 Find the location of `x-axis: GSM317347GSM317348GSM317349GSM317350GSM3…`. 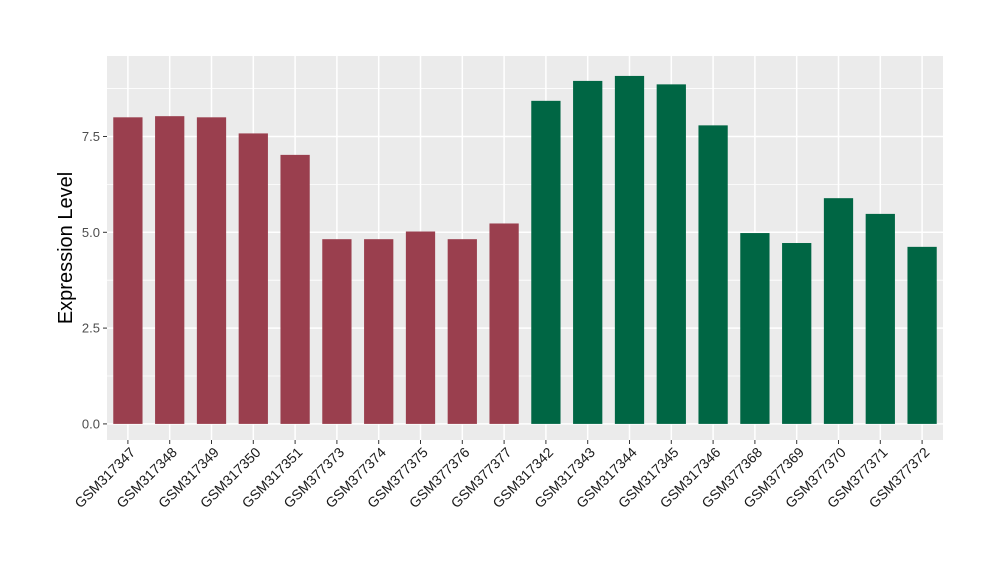

x-axis: GSM317347GSM317348GSM317349GSM317350GSM3… is located at coordinates (502, 475).